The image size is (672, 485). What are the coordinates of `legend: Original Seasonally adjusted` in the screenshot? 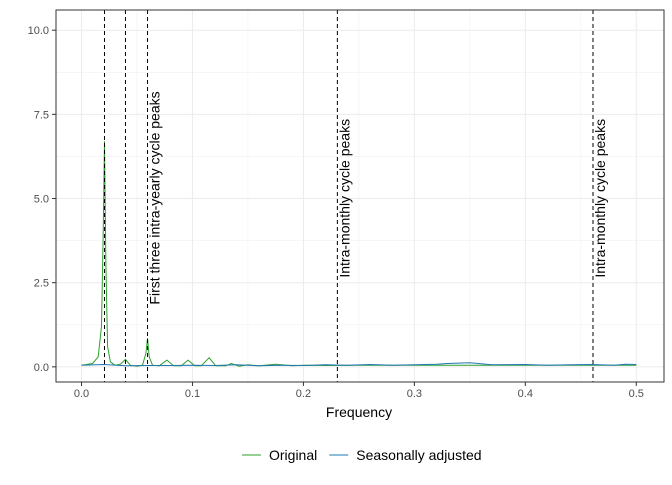 It's located at (362, 455).